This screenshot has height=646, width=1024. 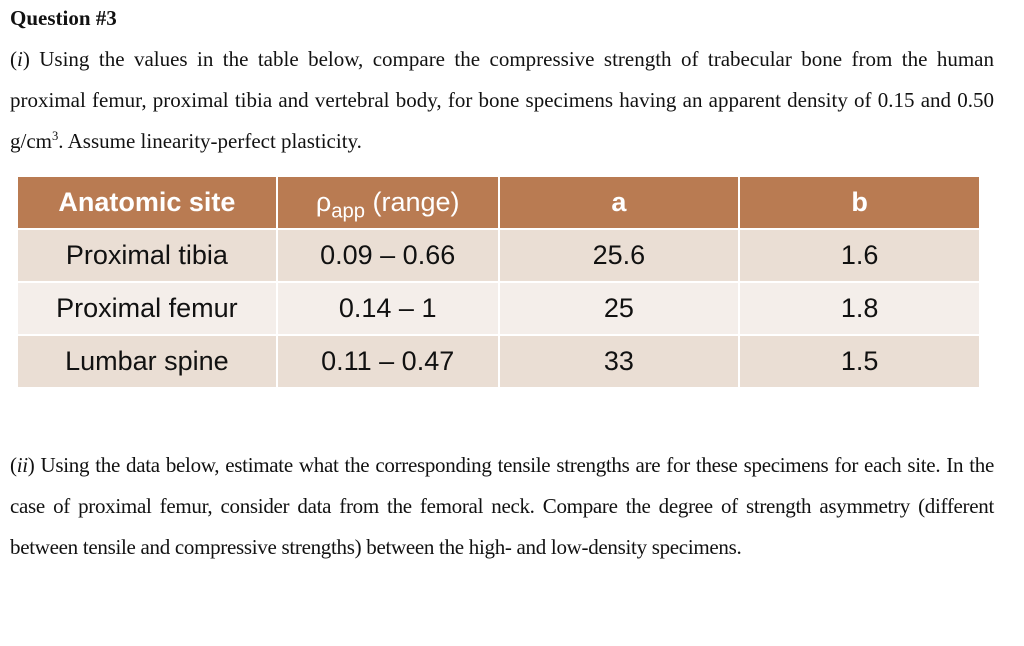 I want to click on header-cell: b, so click(x=860, y=203).